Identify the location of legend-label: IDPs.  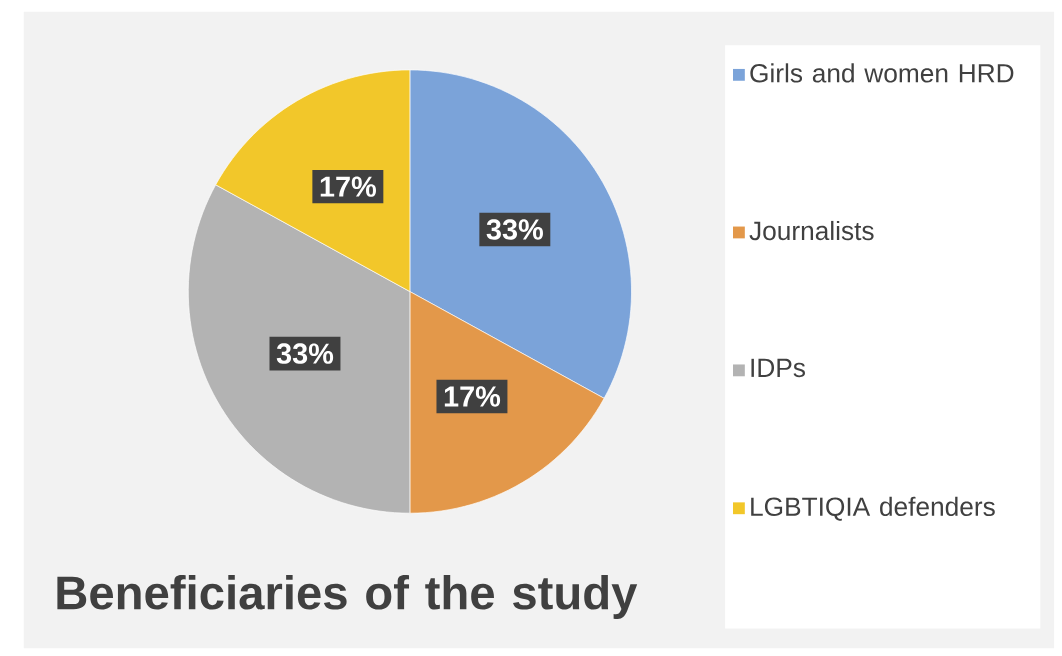
(778, 368).